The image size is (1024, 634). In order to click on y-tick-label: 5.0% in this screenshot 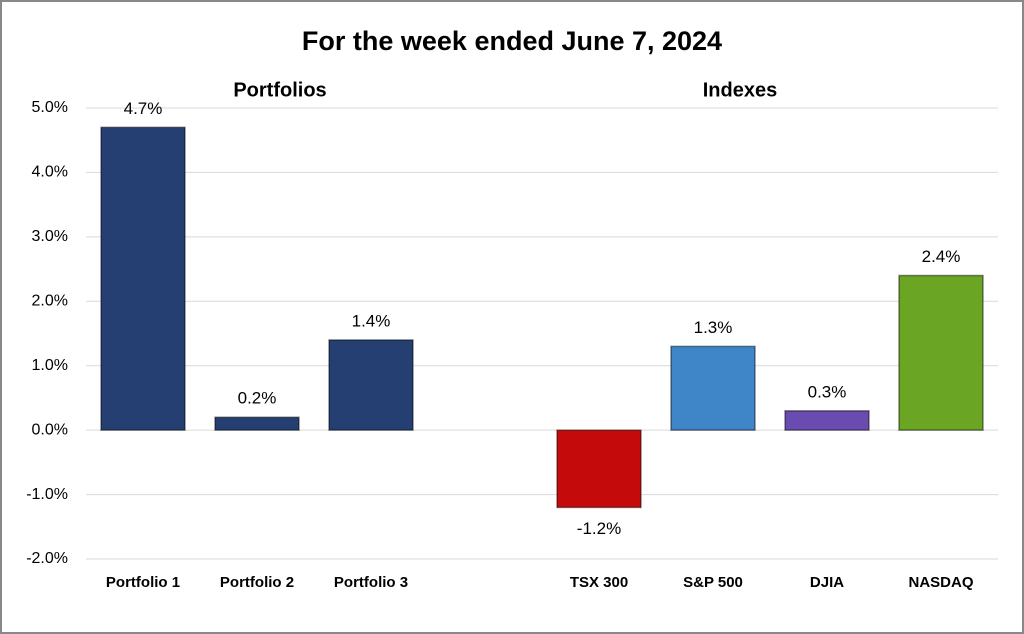, I will do `click(50, 107)`.